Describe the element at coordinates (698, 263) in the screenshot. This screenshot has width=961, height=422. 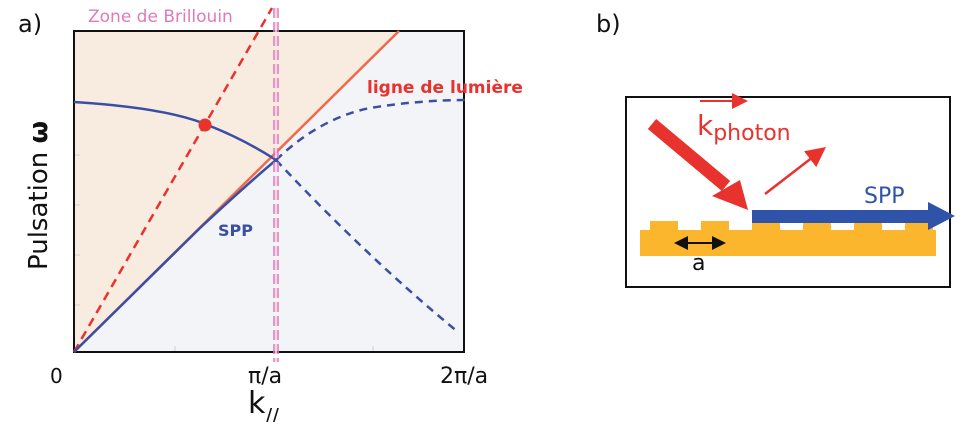
I see `period-label: a` at that location.